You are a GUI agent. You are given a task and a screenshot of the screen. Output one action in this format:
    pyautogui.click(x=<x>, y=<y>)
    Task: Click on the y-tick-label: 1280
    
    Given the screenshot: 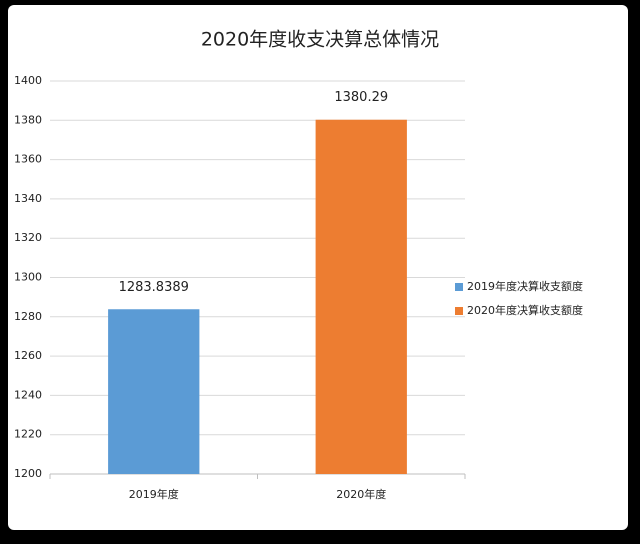 What is the action you would take?
    pyautogui.click(x=28, y=316)
    